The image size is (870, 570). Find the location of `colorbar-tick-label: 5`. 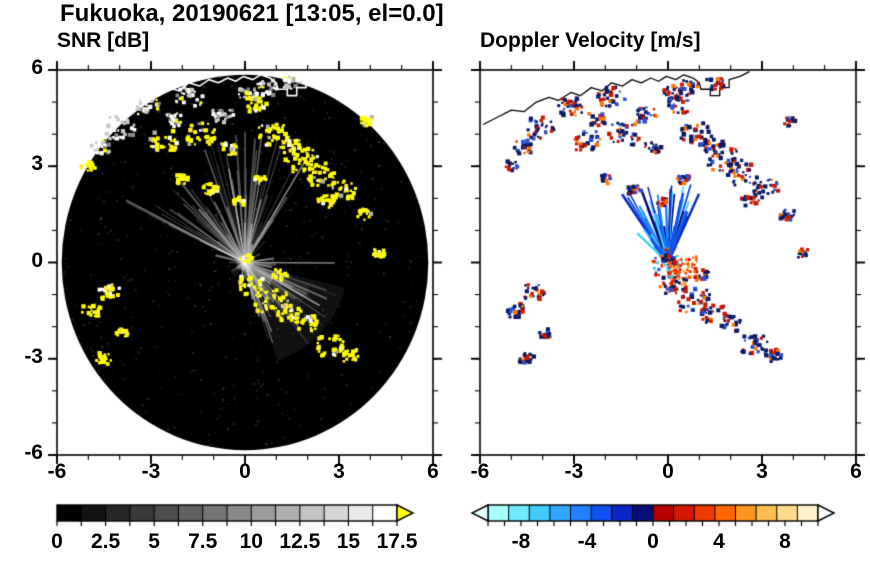

colorbar-tick-label: 5 is located at coordinates (154, 541).